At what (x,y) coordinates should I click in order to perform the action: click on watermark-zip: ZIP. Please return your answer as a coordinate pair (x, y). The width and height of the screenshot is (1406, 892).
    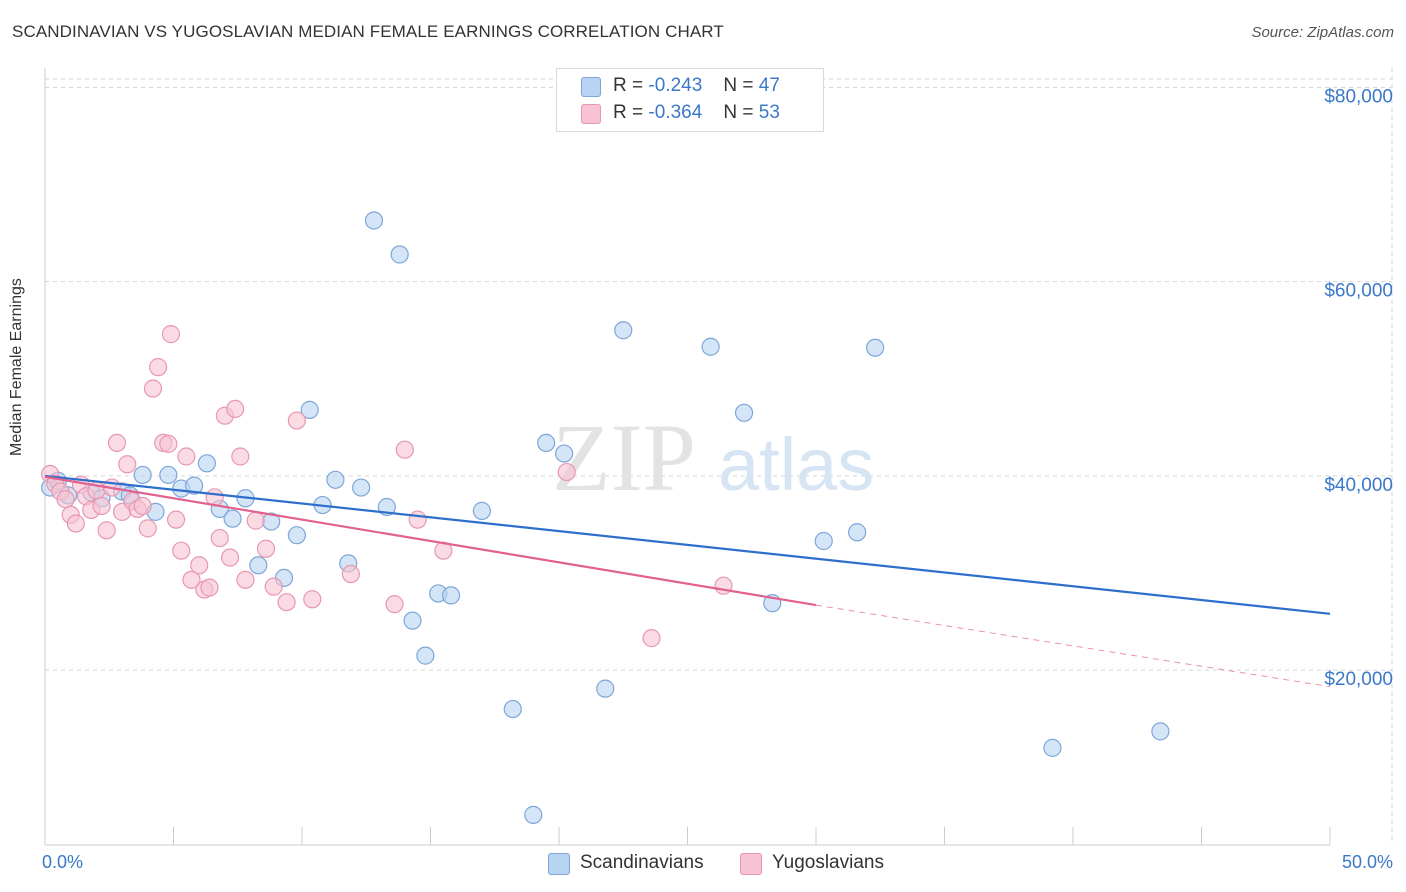
    Looking at the image, I should click on (624, 457).